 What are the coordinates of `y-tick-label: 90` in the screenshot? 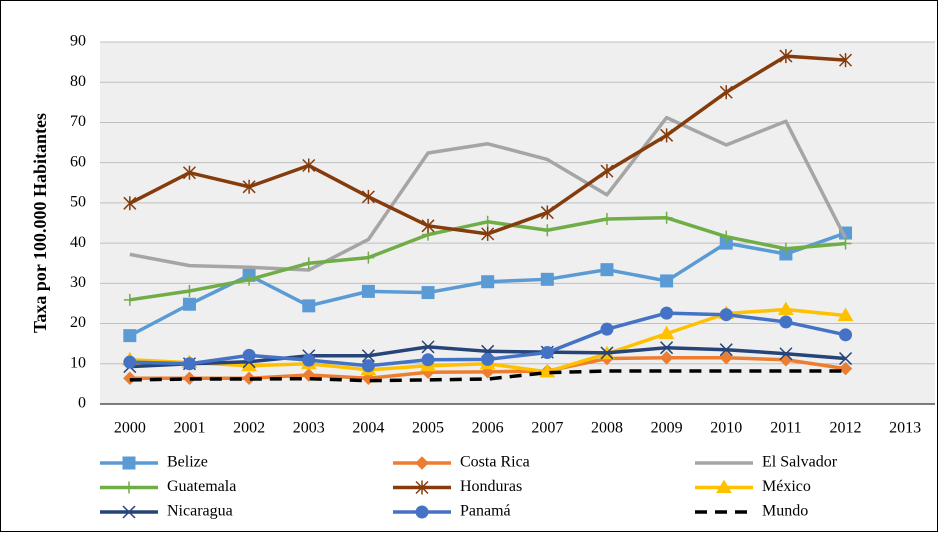 It's located at (78, 41).